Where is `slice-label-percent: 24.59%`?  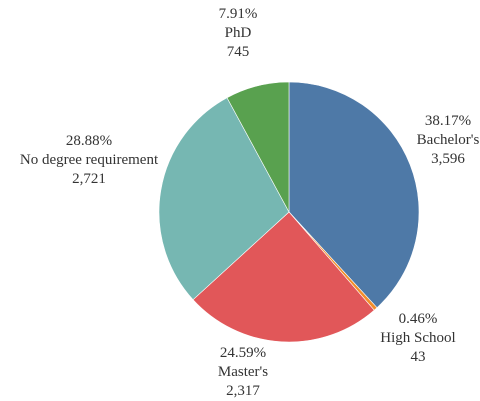 slice-label-percent: 24.59% is located at coordinates (243, 353).